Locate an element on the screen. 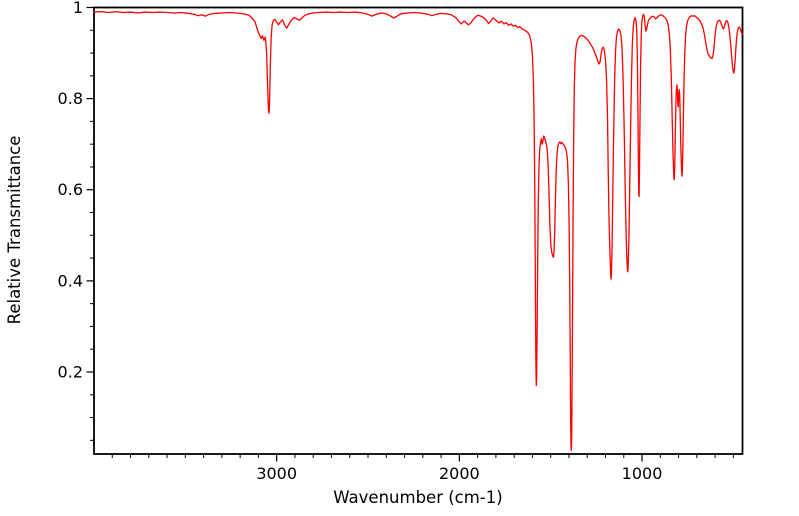 This screenshot has width=799, height=516. y-tick-label: 0.6 is located at coordinates (70, 189).